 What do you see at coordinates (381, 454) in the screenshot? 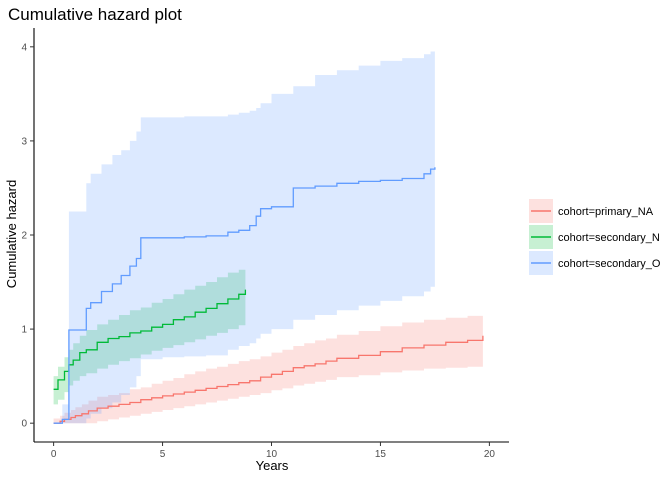
I see `x-tick-label: 15` at bounding box center [381, 454].